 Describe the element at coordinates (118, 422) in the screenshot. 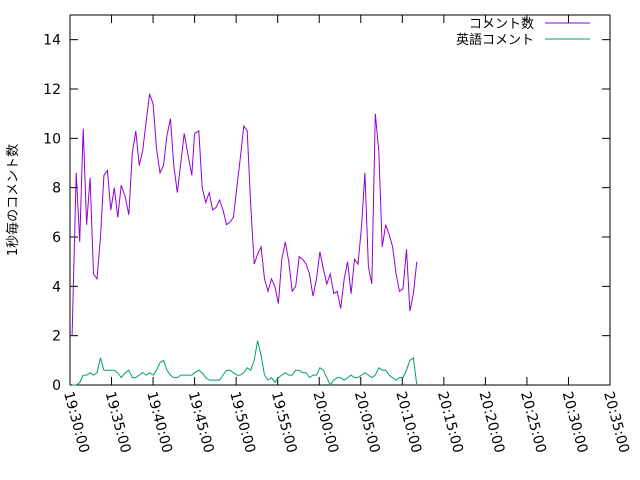

I see `x-tick-label: 19:35:00` at that location.